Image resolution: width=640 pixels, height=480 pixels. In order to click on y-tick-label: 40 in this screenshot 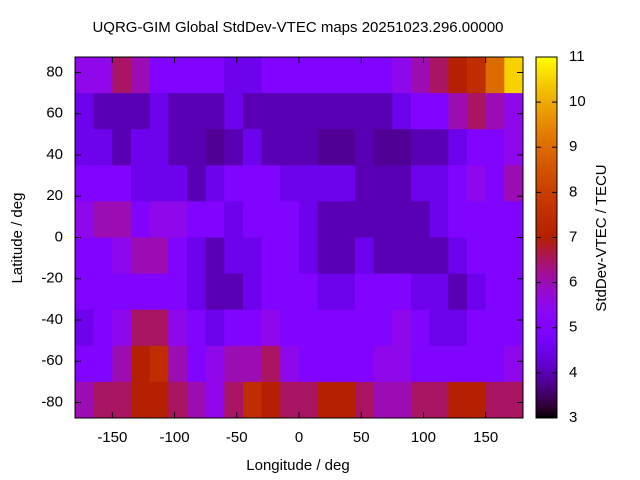, I will do `click(54, 154)`.